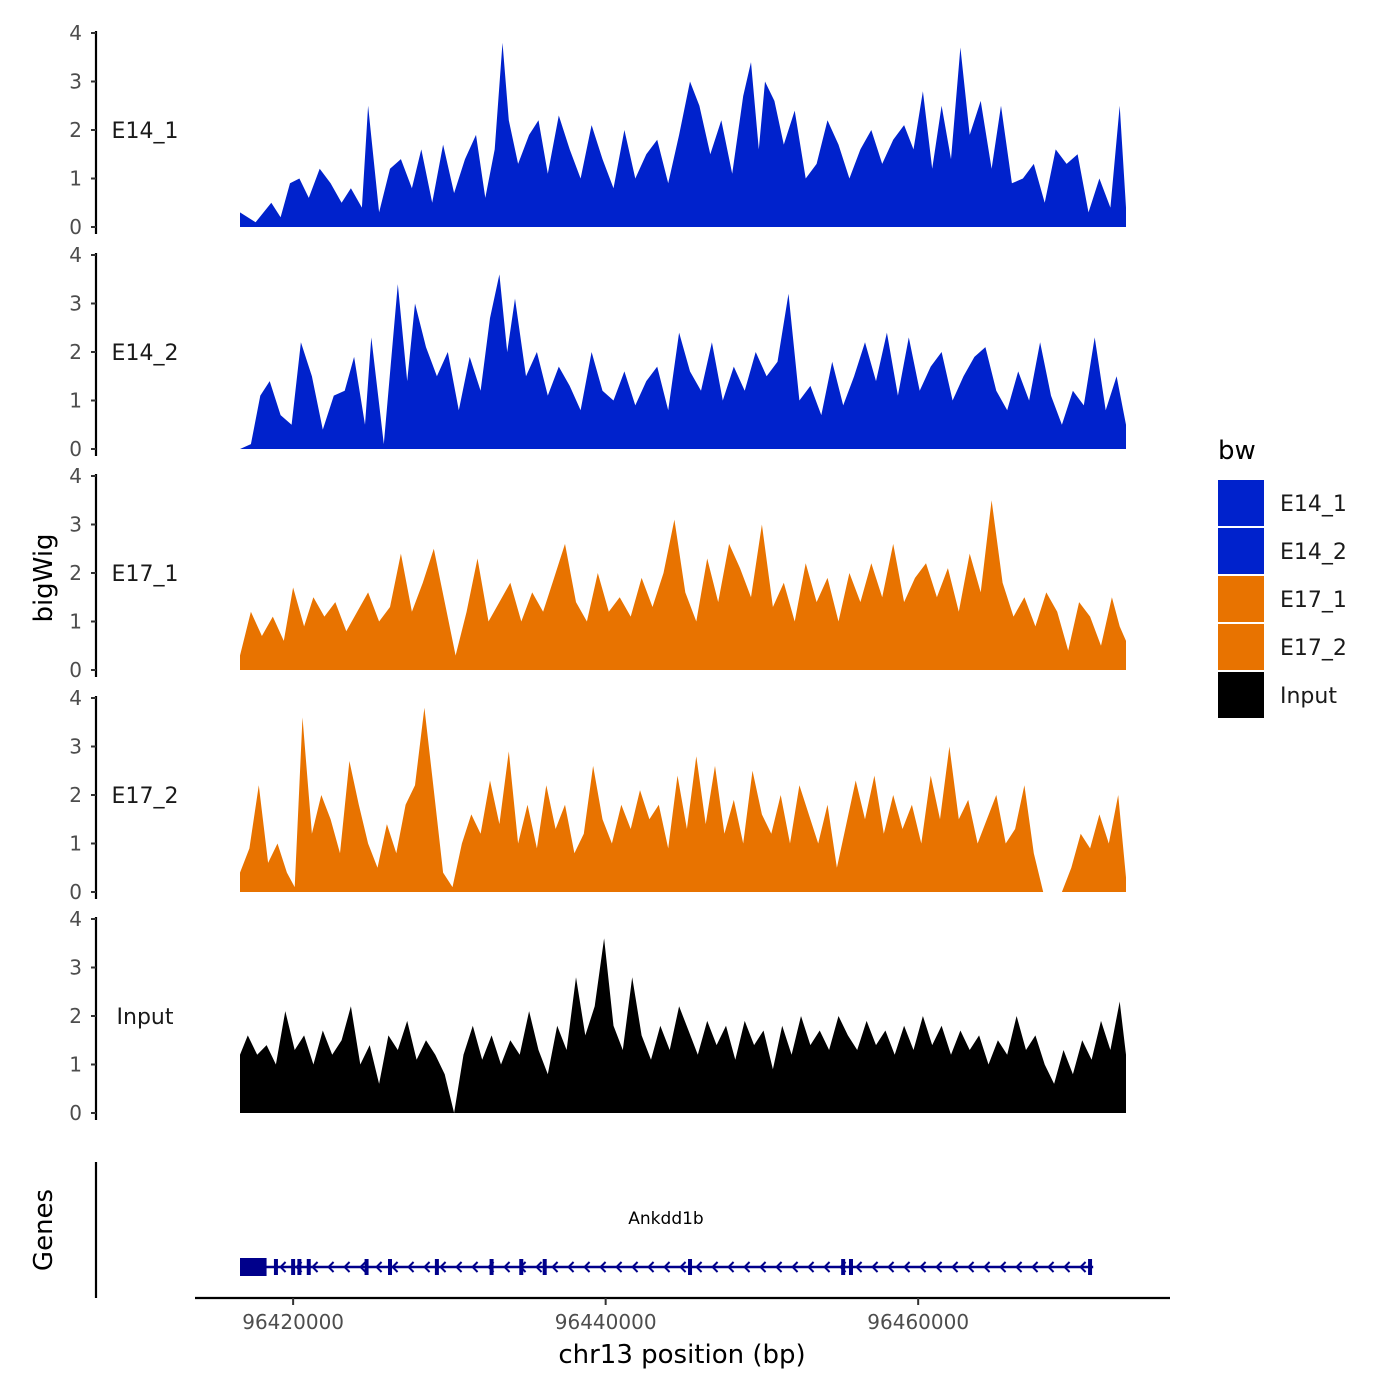  I want to click on legend-item: E17_2, so click(1282, 647).